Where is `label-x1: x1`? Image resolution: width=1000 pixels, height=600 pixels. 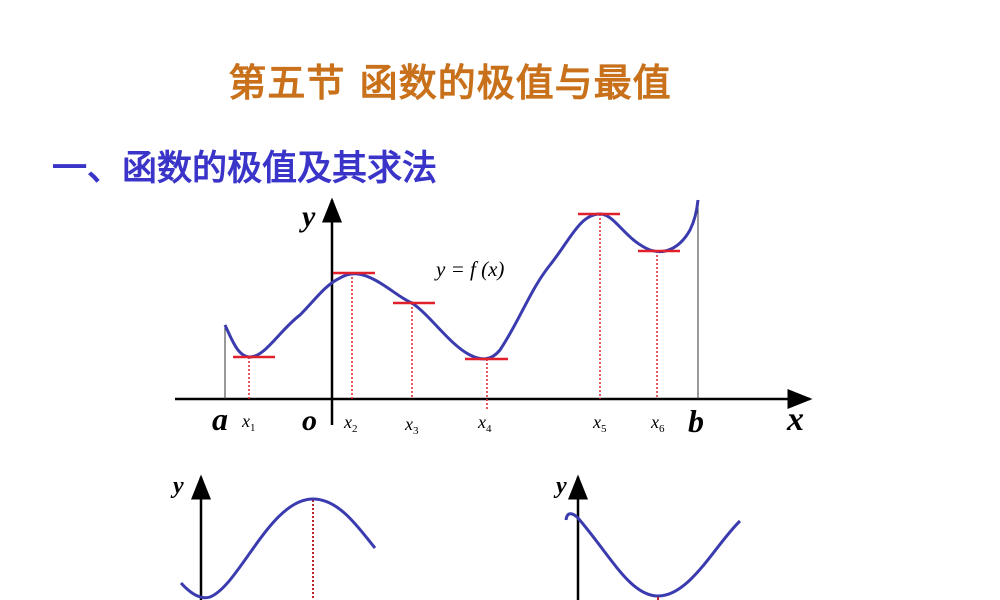
label-x1: x1 is located at coordinates (248, 422).